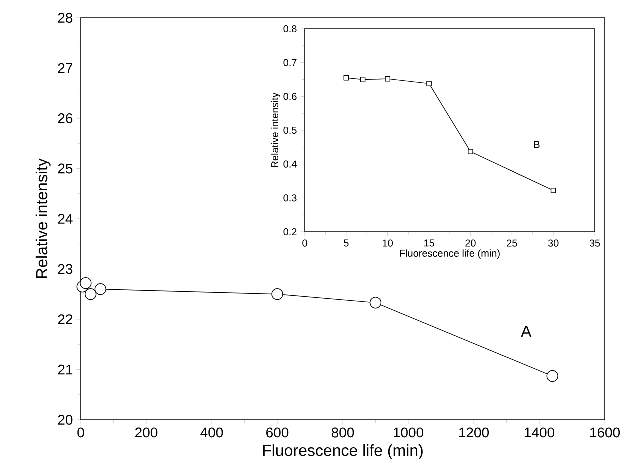 The height and width of the screenshot is (476, 636). Describe the element at coordinates (553, 243) in the screenshot. I see `x-tick-label: 30` at that location.